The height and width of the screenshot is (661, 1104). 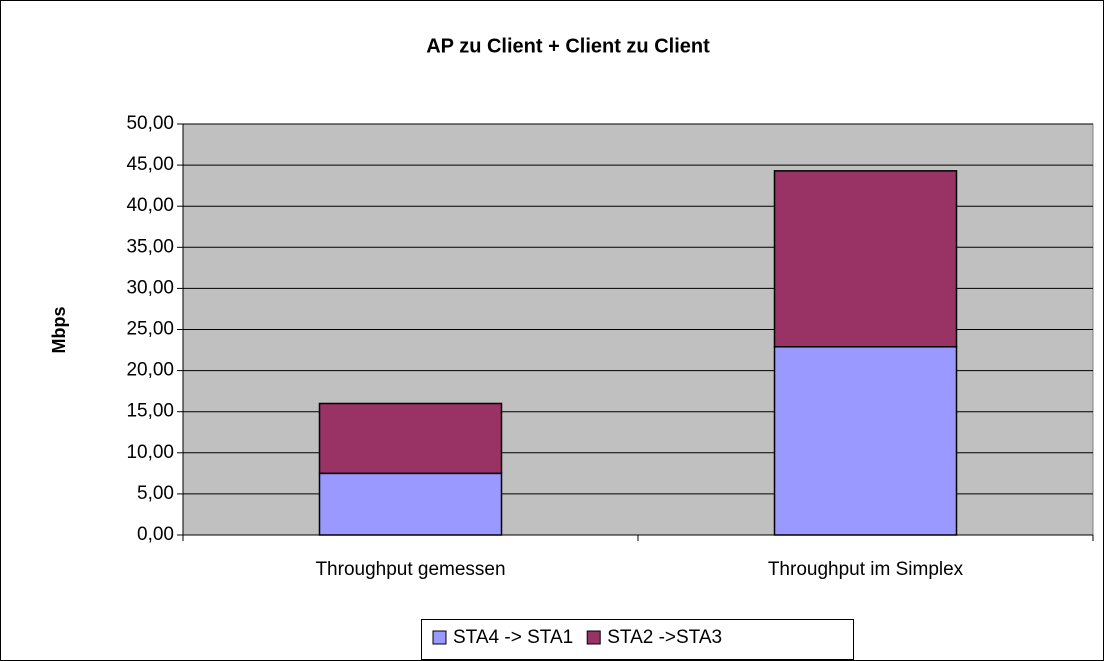 What do you see at coordinates (150, 246) in the screenshot?
I see `y-tick-label: 35,00` at bounding box center [150, 246].